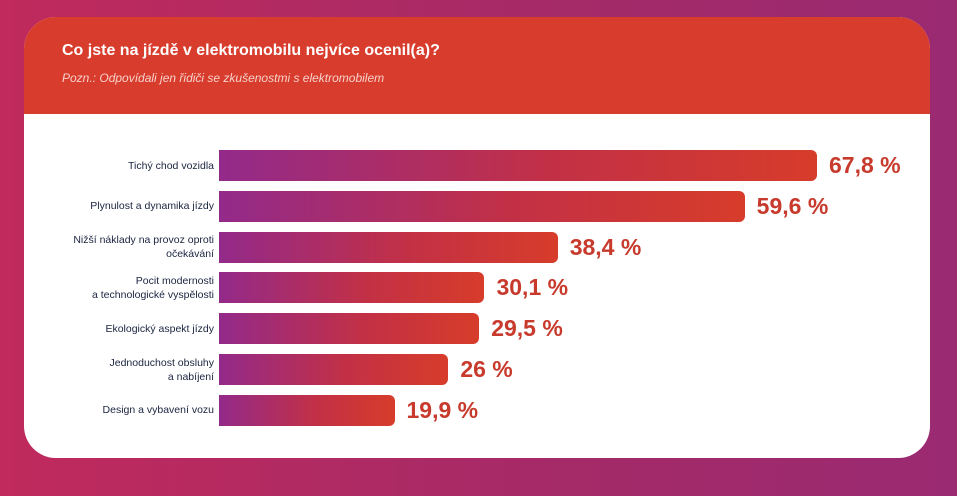 The image size is (957, 496). What do you see at coordinates (152, 206) in the screenshot?
I see `bar-label-line: Plynulost a dynamika jízdy` at bounding box center [152, 206].